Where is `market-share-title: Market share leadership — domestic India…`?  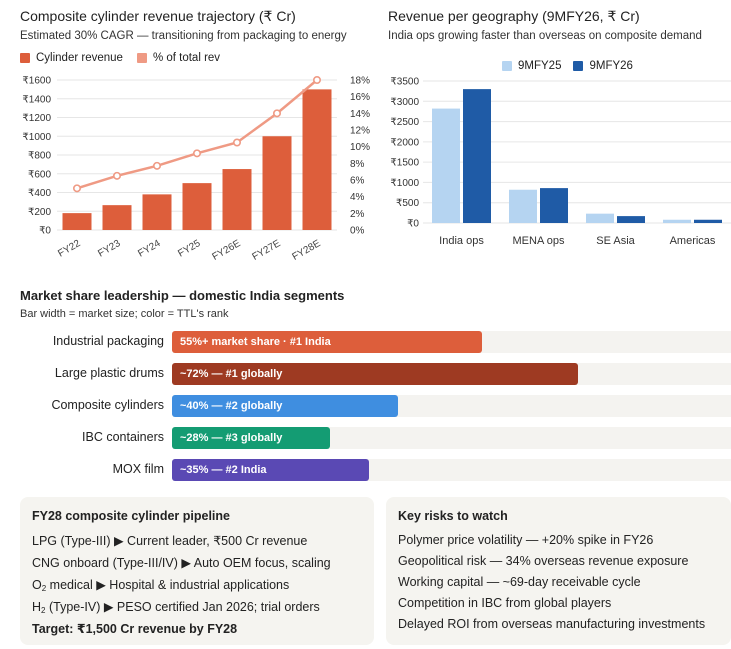 market-share-title: Market share leadership — domestic India… is located at coordinates (182, 295).